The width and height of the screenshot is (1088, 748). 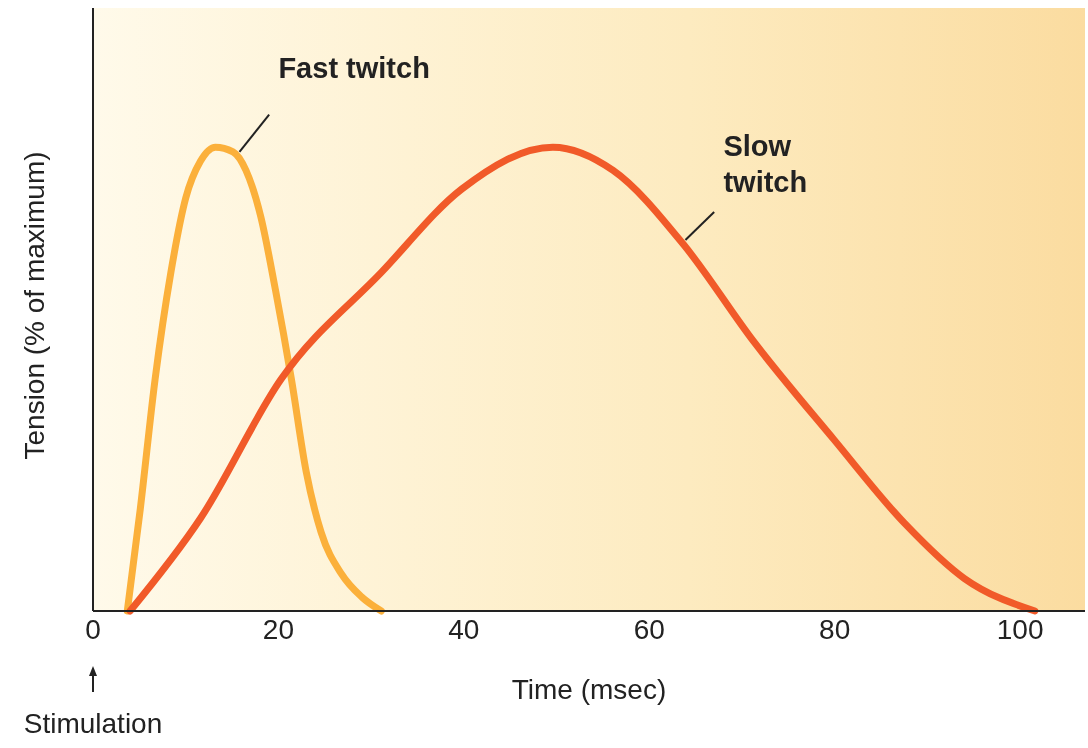 What do you see at coordinates (354, 67) in the screenshot?
I see `text: Fast twitch` at bounding box center [354, 67].